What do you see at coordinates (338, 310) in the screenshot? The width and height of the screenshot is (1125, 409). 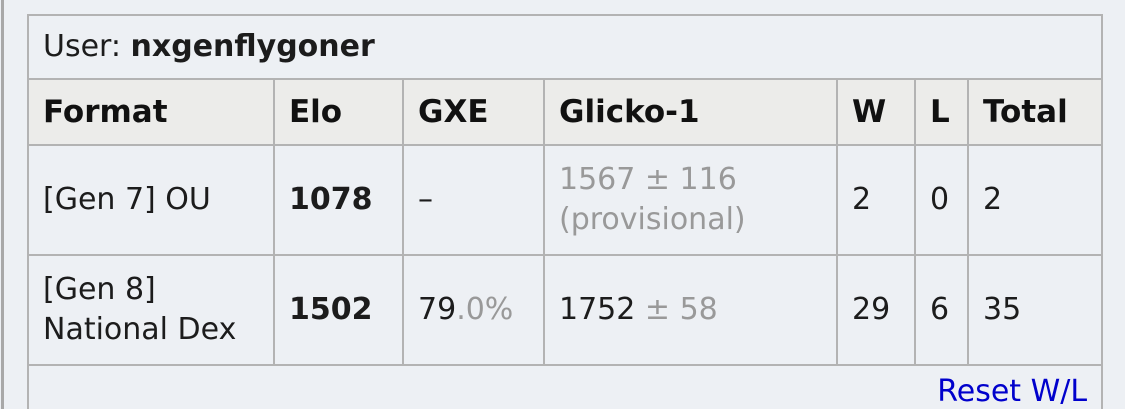 I see `elo-cell: 1502` at bounding box center [338, 310].